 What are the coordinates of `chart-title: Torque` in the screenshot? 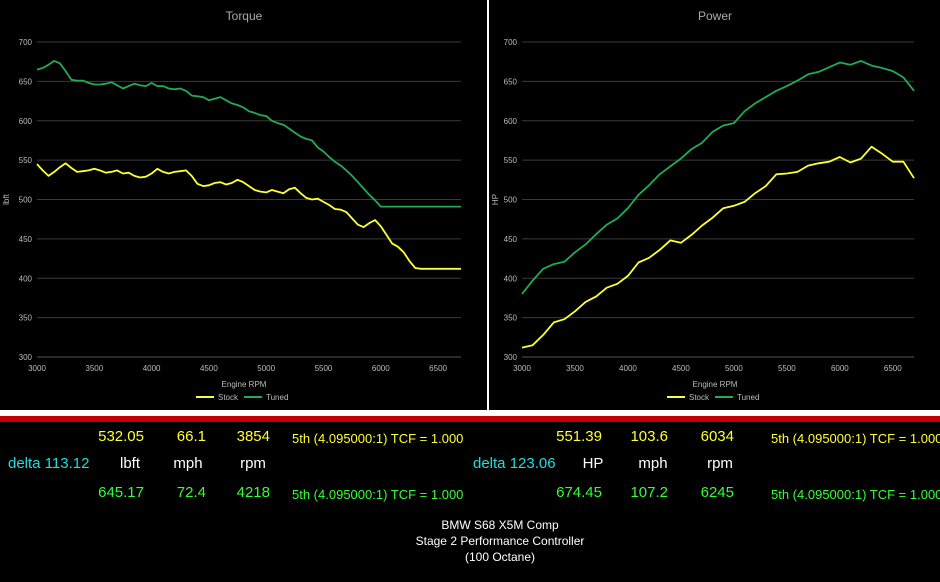 It's located at (244, 16).